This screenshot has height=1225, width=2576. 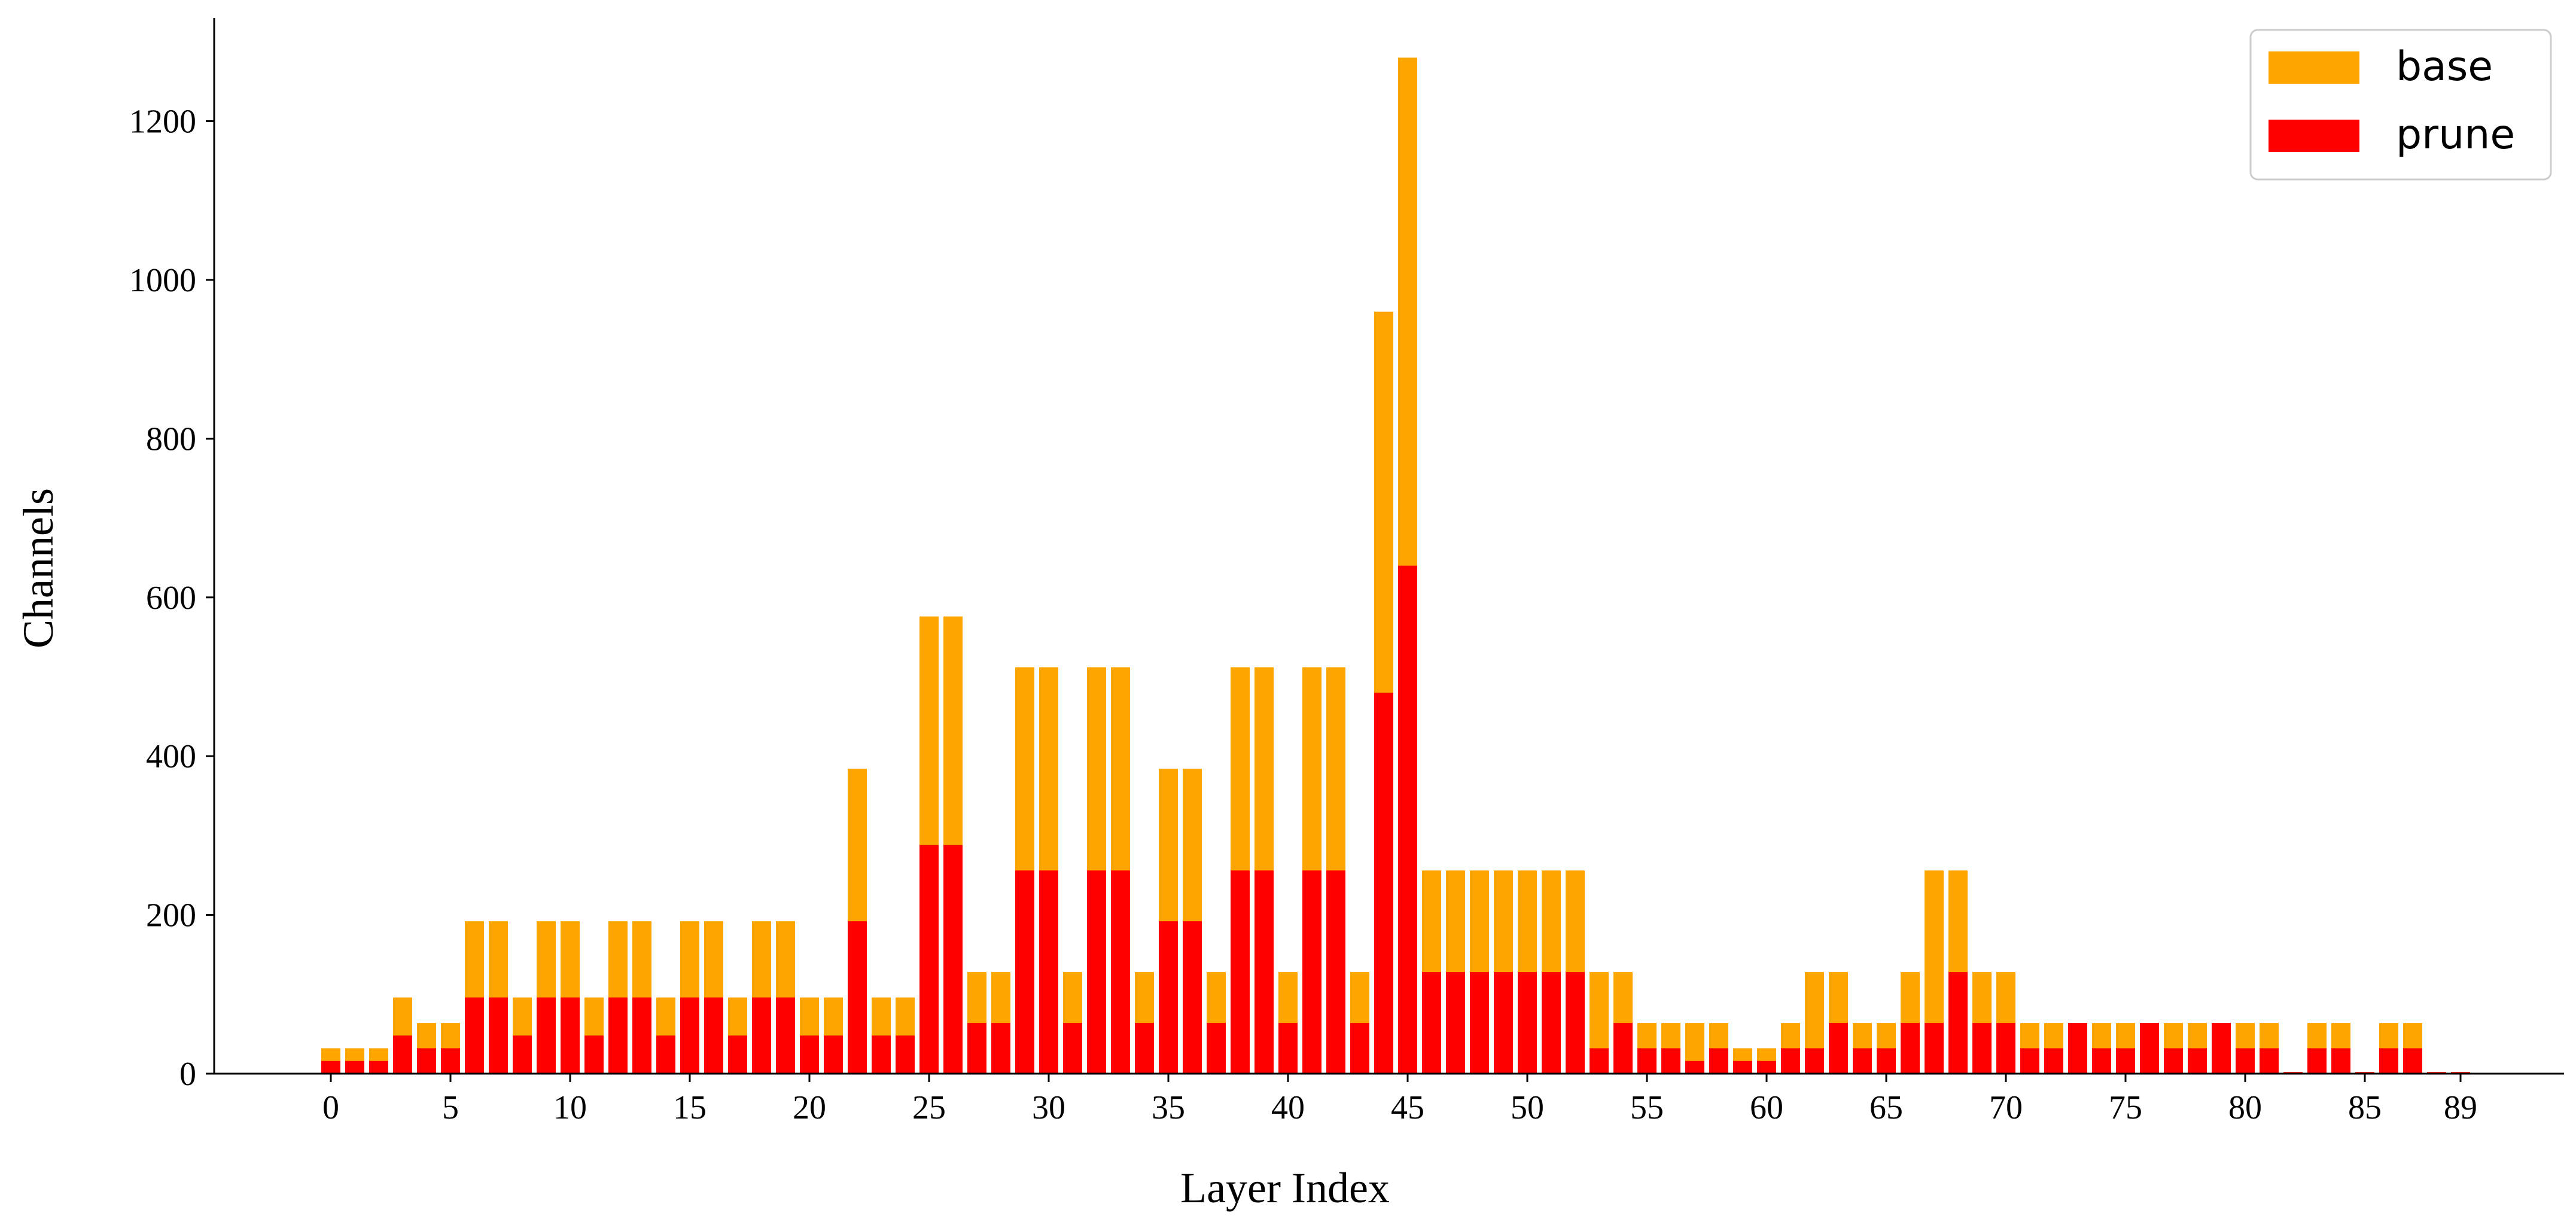 What do you see at coordinates (2365, 1107) in the screenshot?
I see `x-tick-label: 85` at bounding box center [2365, 1107].